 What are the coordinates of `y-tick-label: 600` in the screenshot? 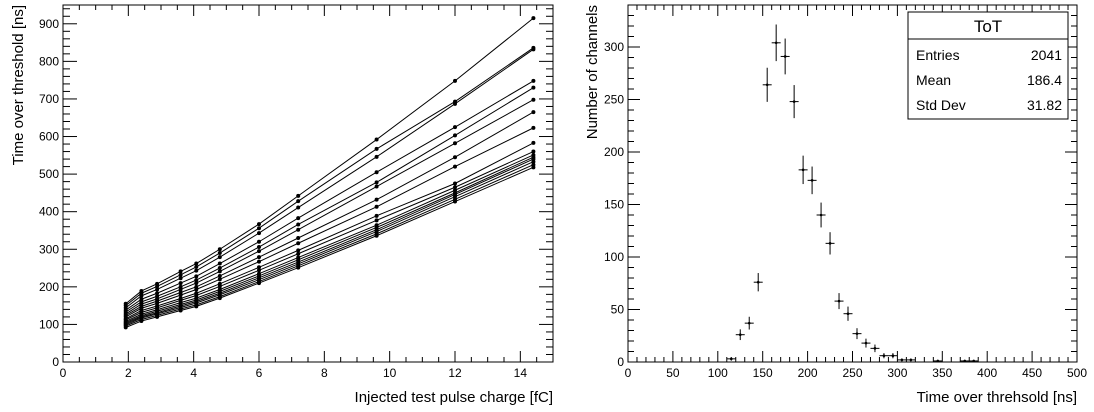 It's located at (49, 137).